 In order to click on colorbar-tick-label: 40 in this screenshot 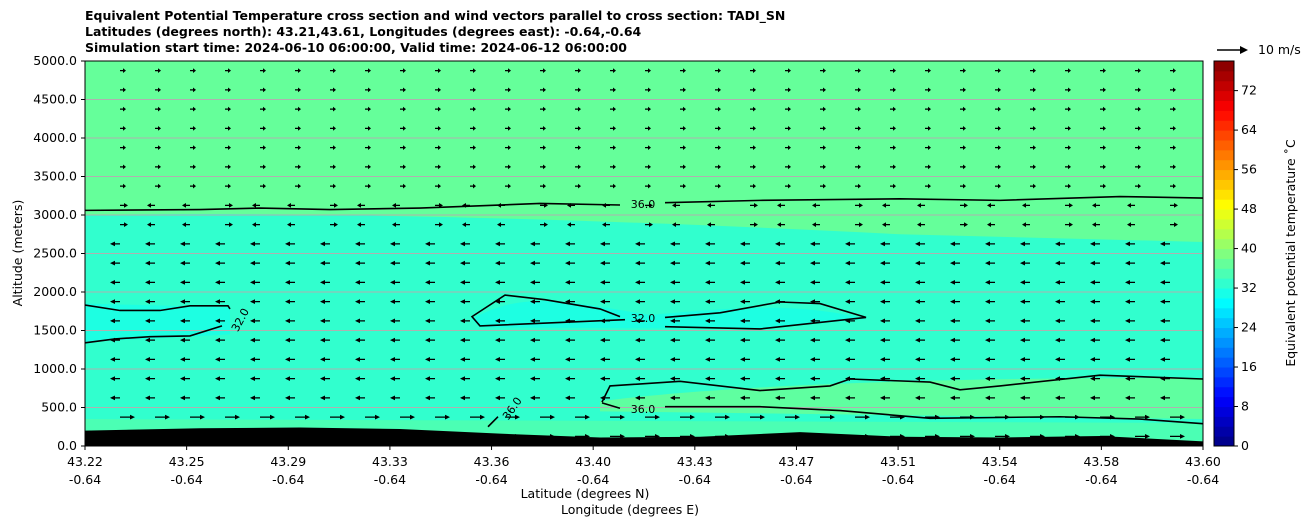, I will do `click(1249, 248)`.